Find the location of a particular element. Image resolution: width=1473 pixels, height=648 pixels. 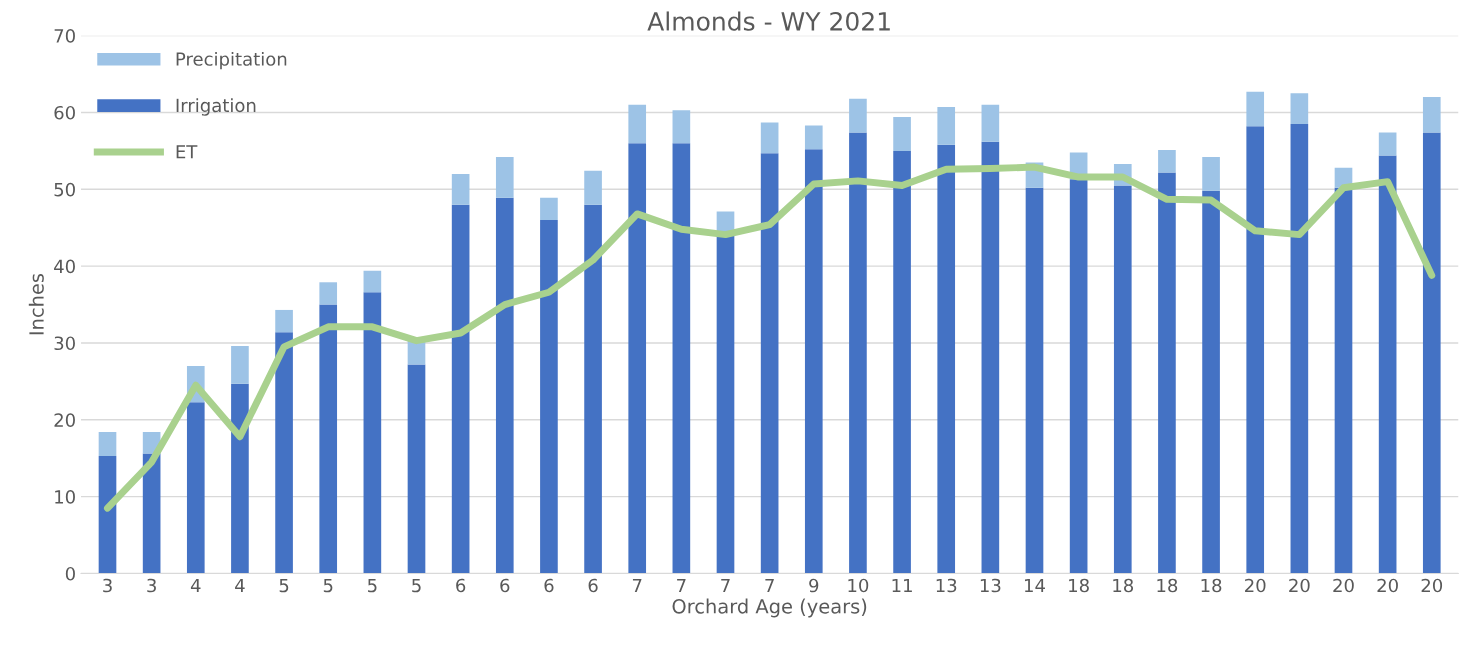

y-tick-label: 50 is located at coordinates (64, 189).